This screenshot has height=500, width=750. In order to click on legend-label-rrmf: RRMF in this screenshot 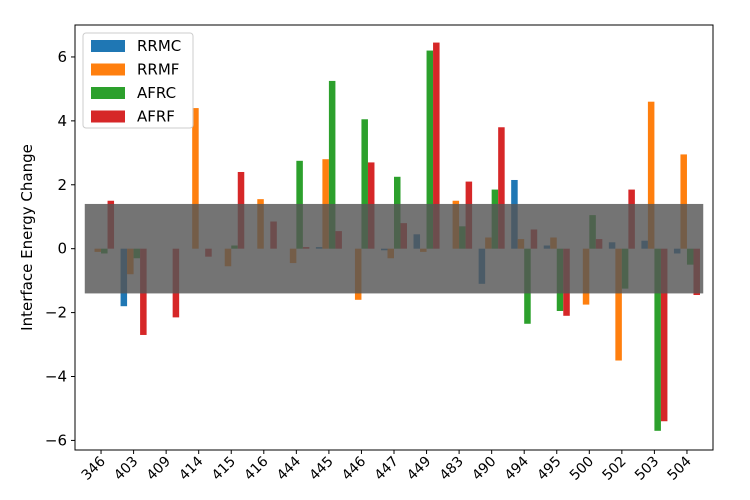, I will do `click(158, 70)`.